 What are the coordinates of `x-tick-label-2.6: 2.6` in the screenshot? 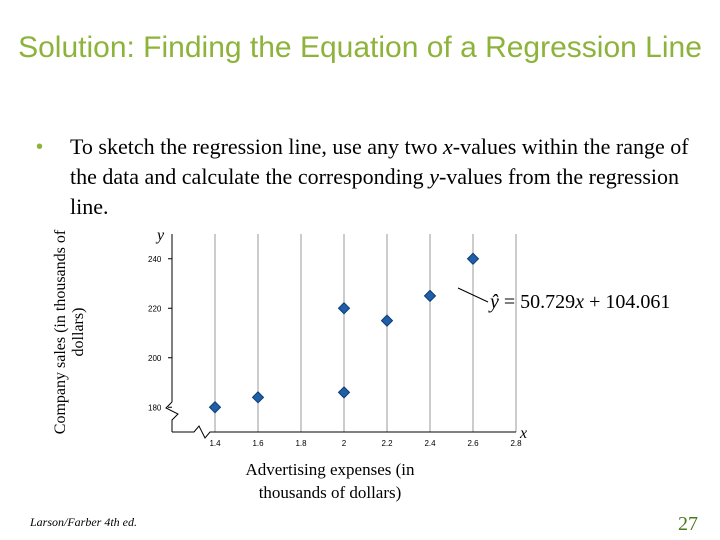 It's located at (473, 443).